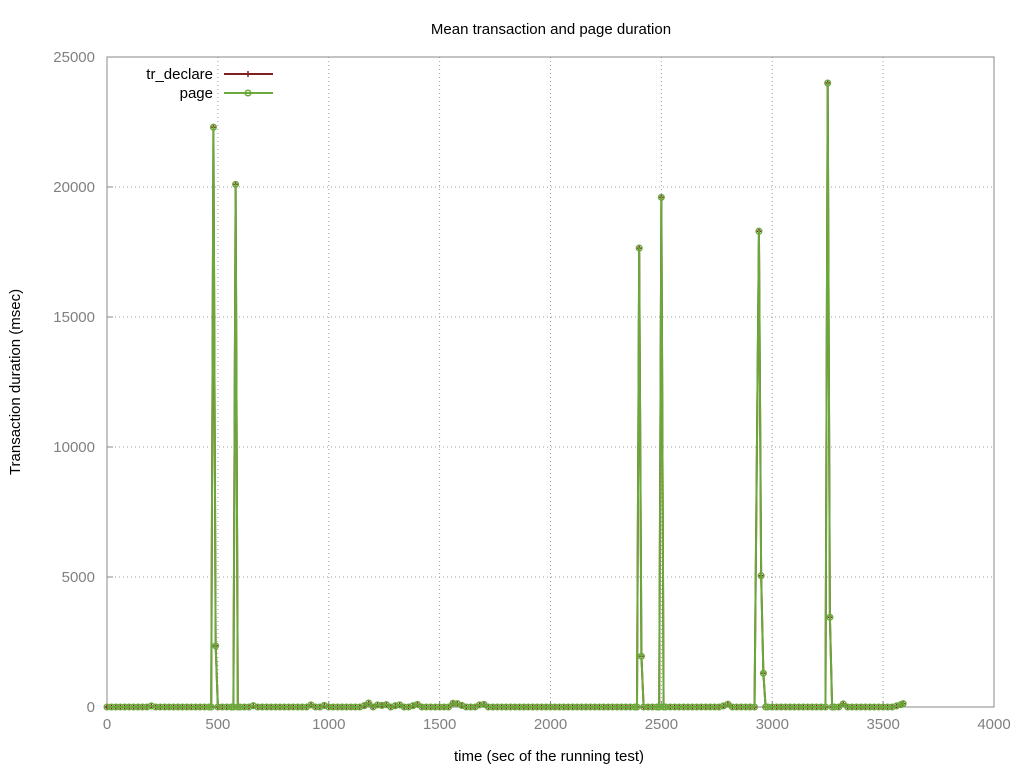 The height and width of the screenshot is (768, 1024). I want to click on chart-title: Mean transaction and page duration, so click(551, 29).